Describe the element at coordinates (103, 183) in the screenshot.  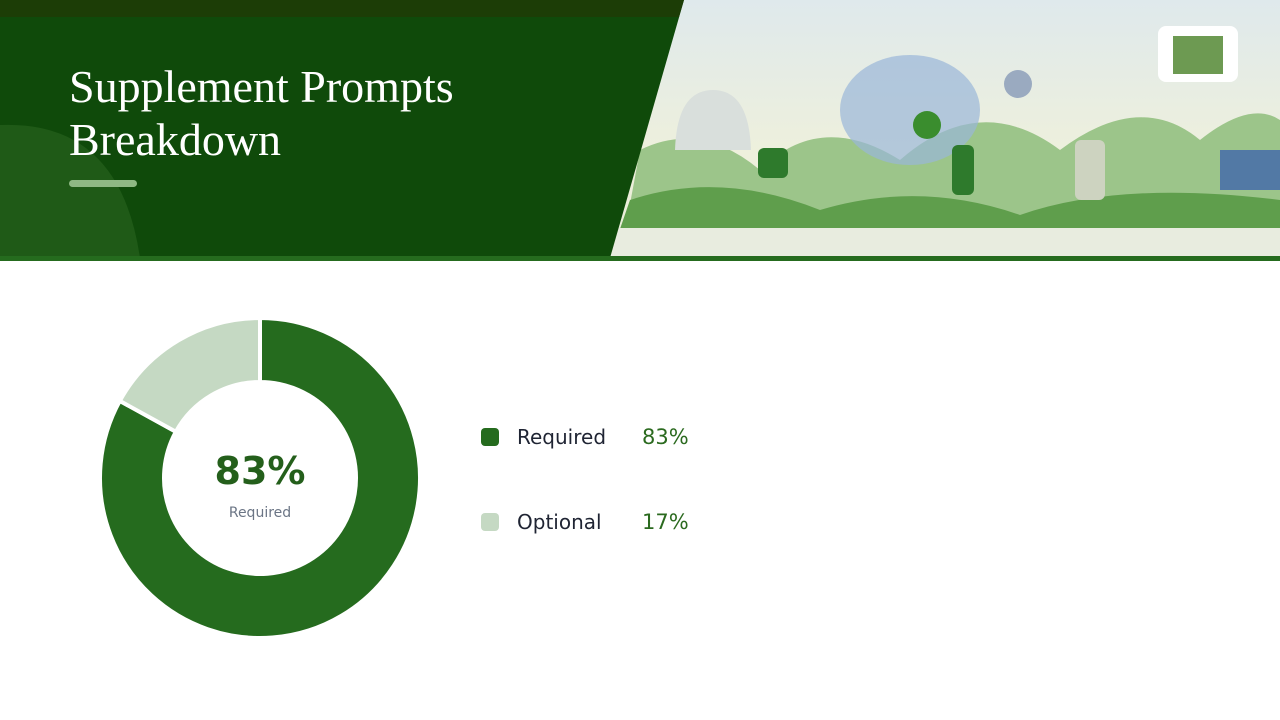
I see `title-underline` at that location.